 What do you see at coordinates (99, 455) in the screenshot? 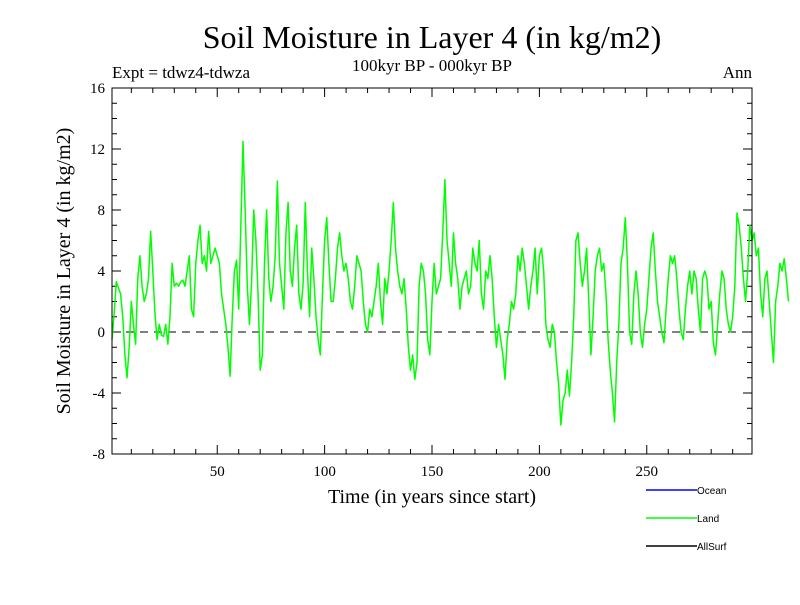
I see `y-tick-label: -8` at bounding box center [99, 455].